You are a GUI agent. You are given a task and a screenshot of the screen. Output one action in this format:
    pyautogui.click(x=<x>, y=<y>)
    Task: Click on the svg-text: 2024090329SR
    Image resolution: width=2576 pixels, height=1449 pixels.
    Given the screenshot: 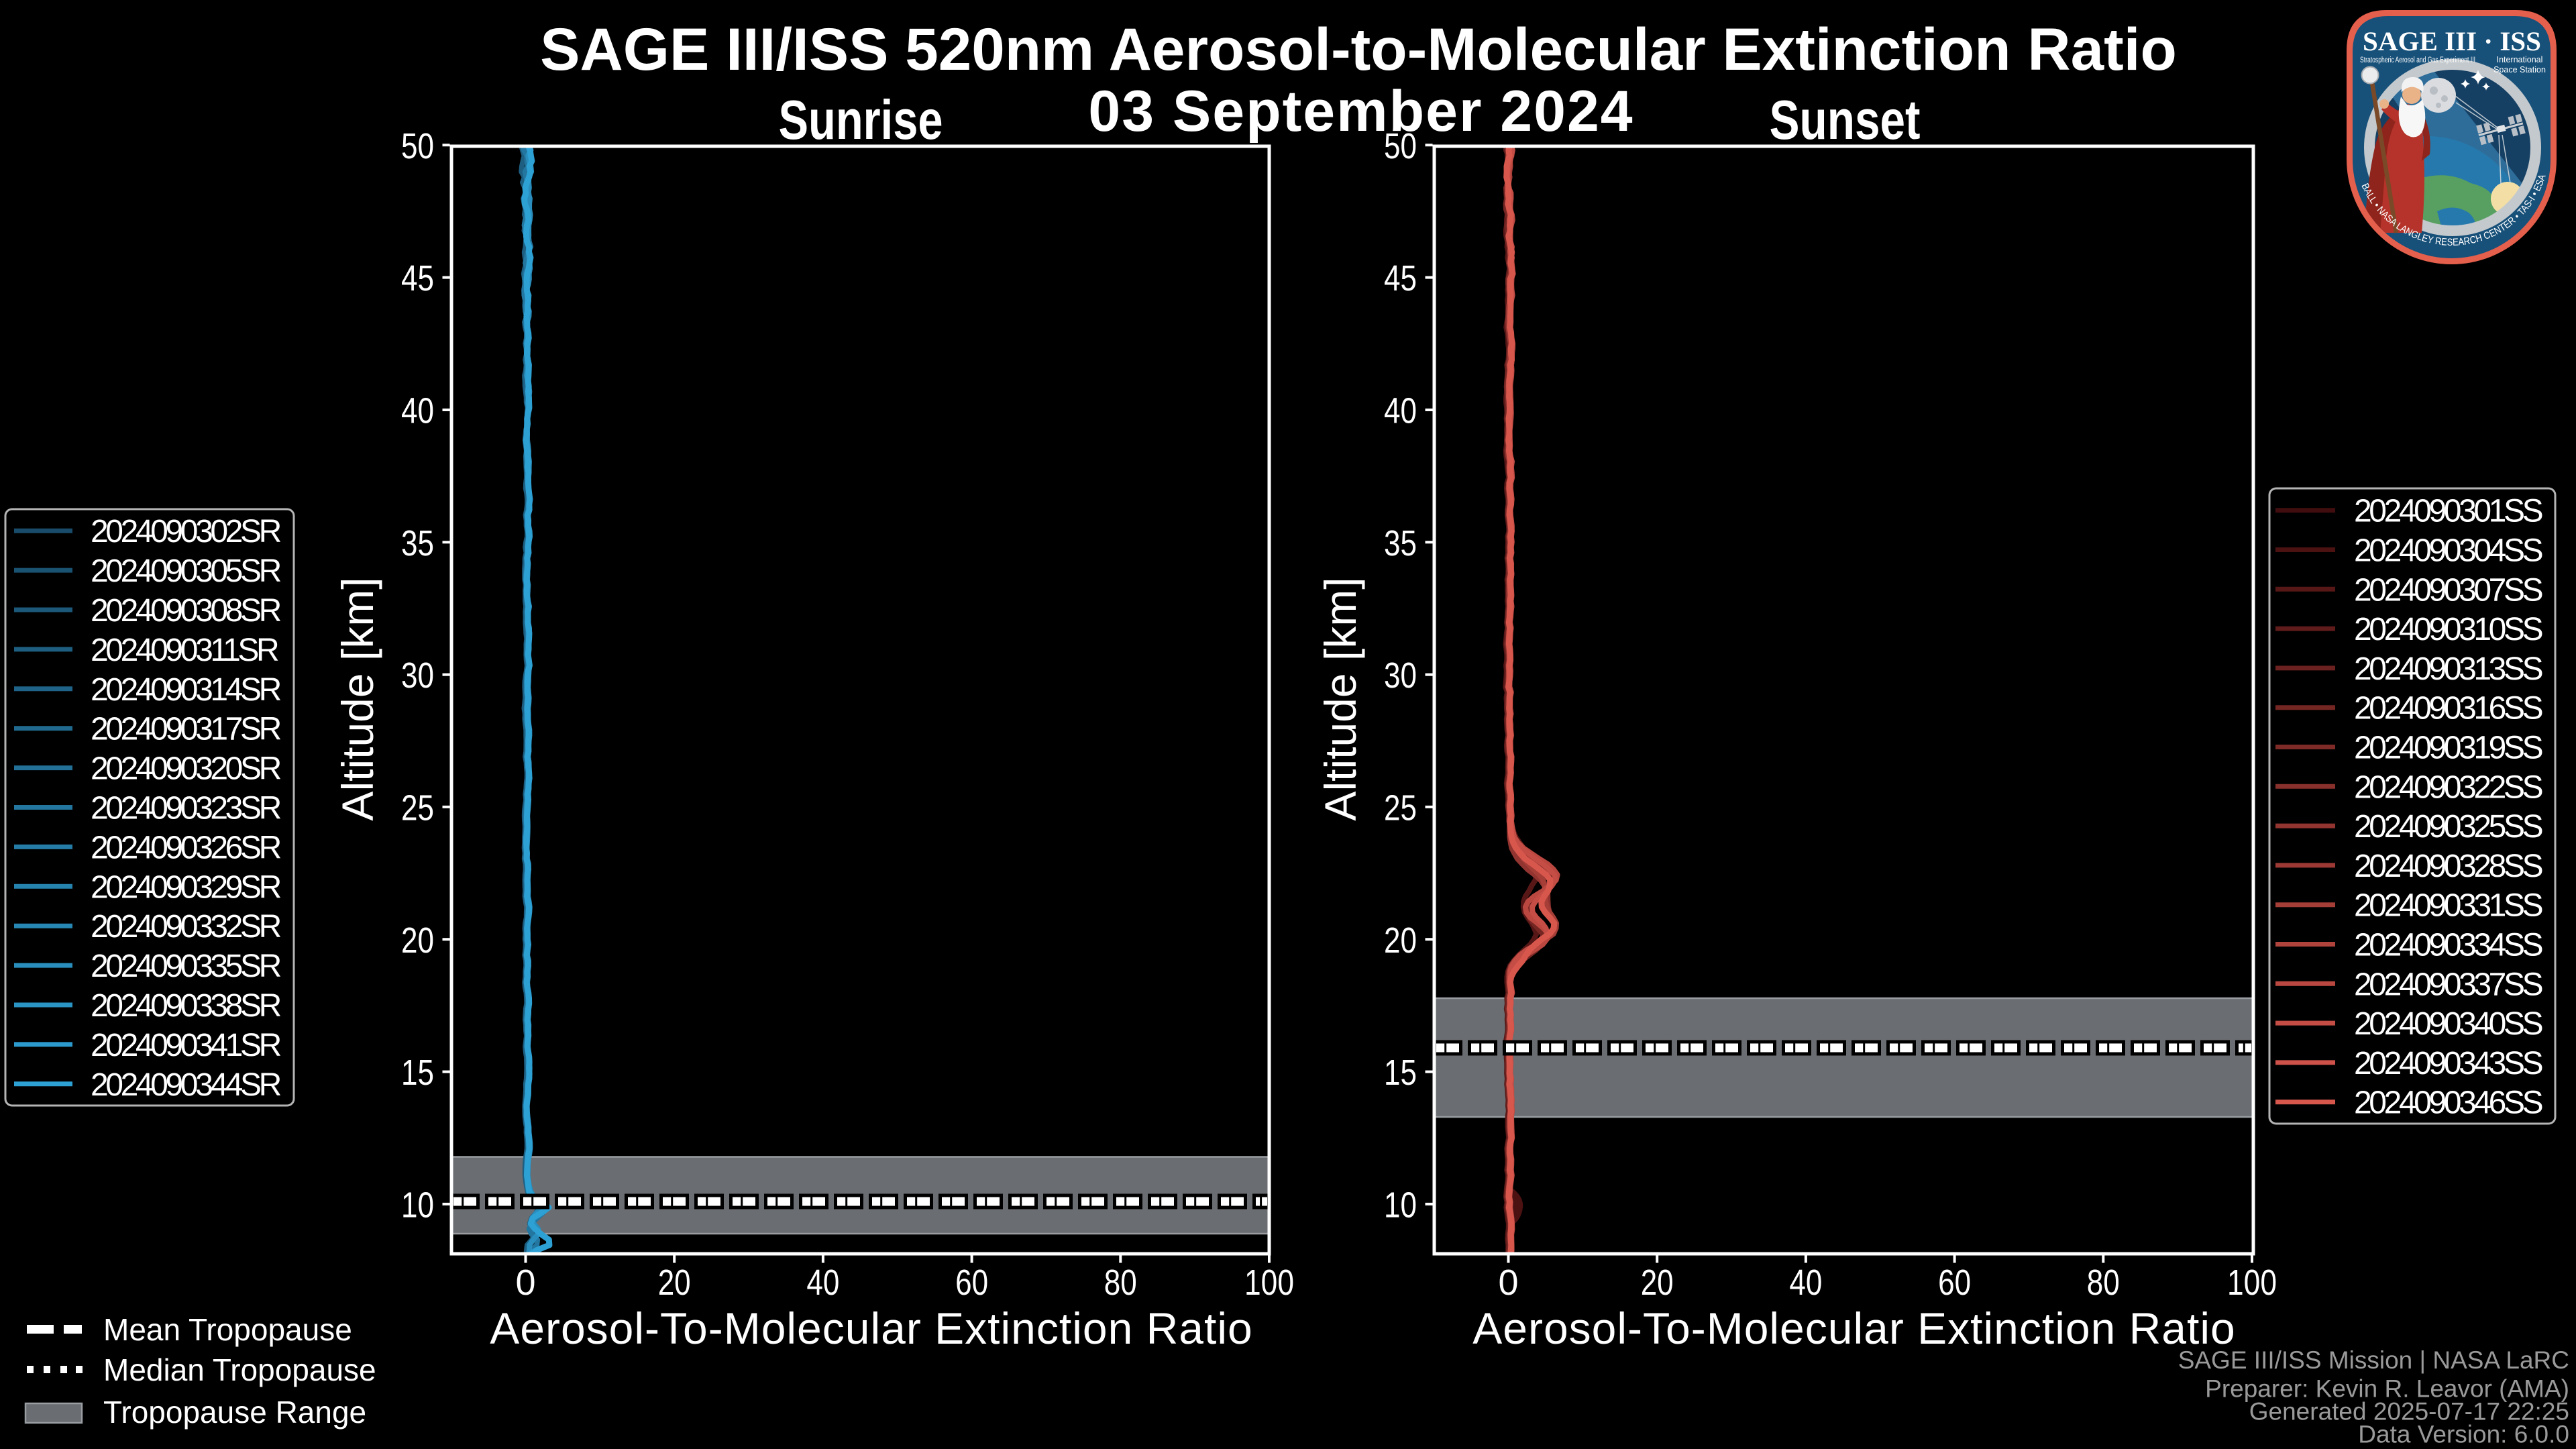 What is the action you would take?
    pyautogui.click(x=186, y=887)
    